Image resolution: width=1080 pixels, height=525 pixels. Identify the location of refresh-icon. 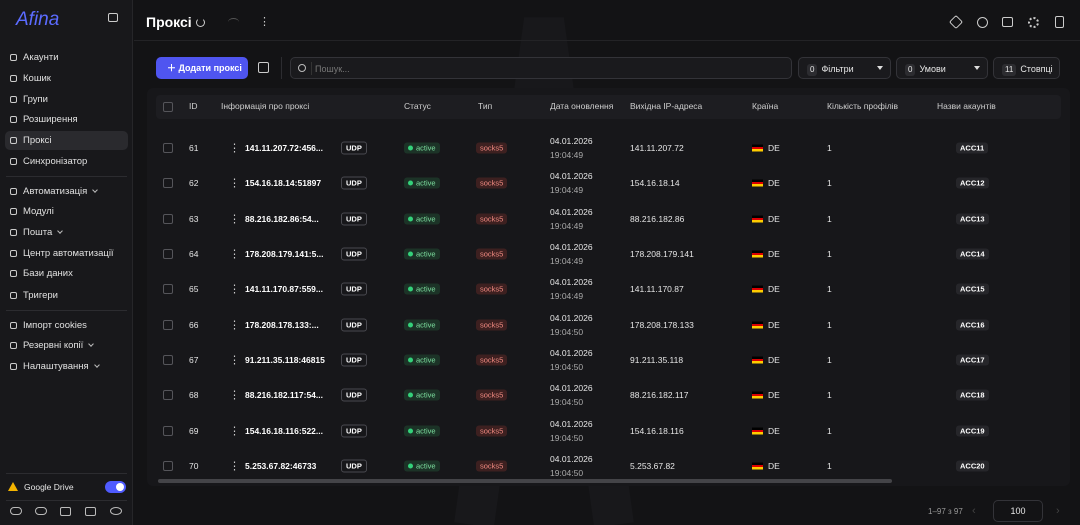
(200, 22).